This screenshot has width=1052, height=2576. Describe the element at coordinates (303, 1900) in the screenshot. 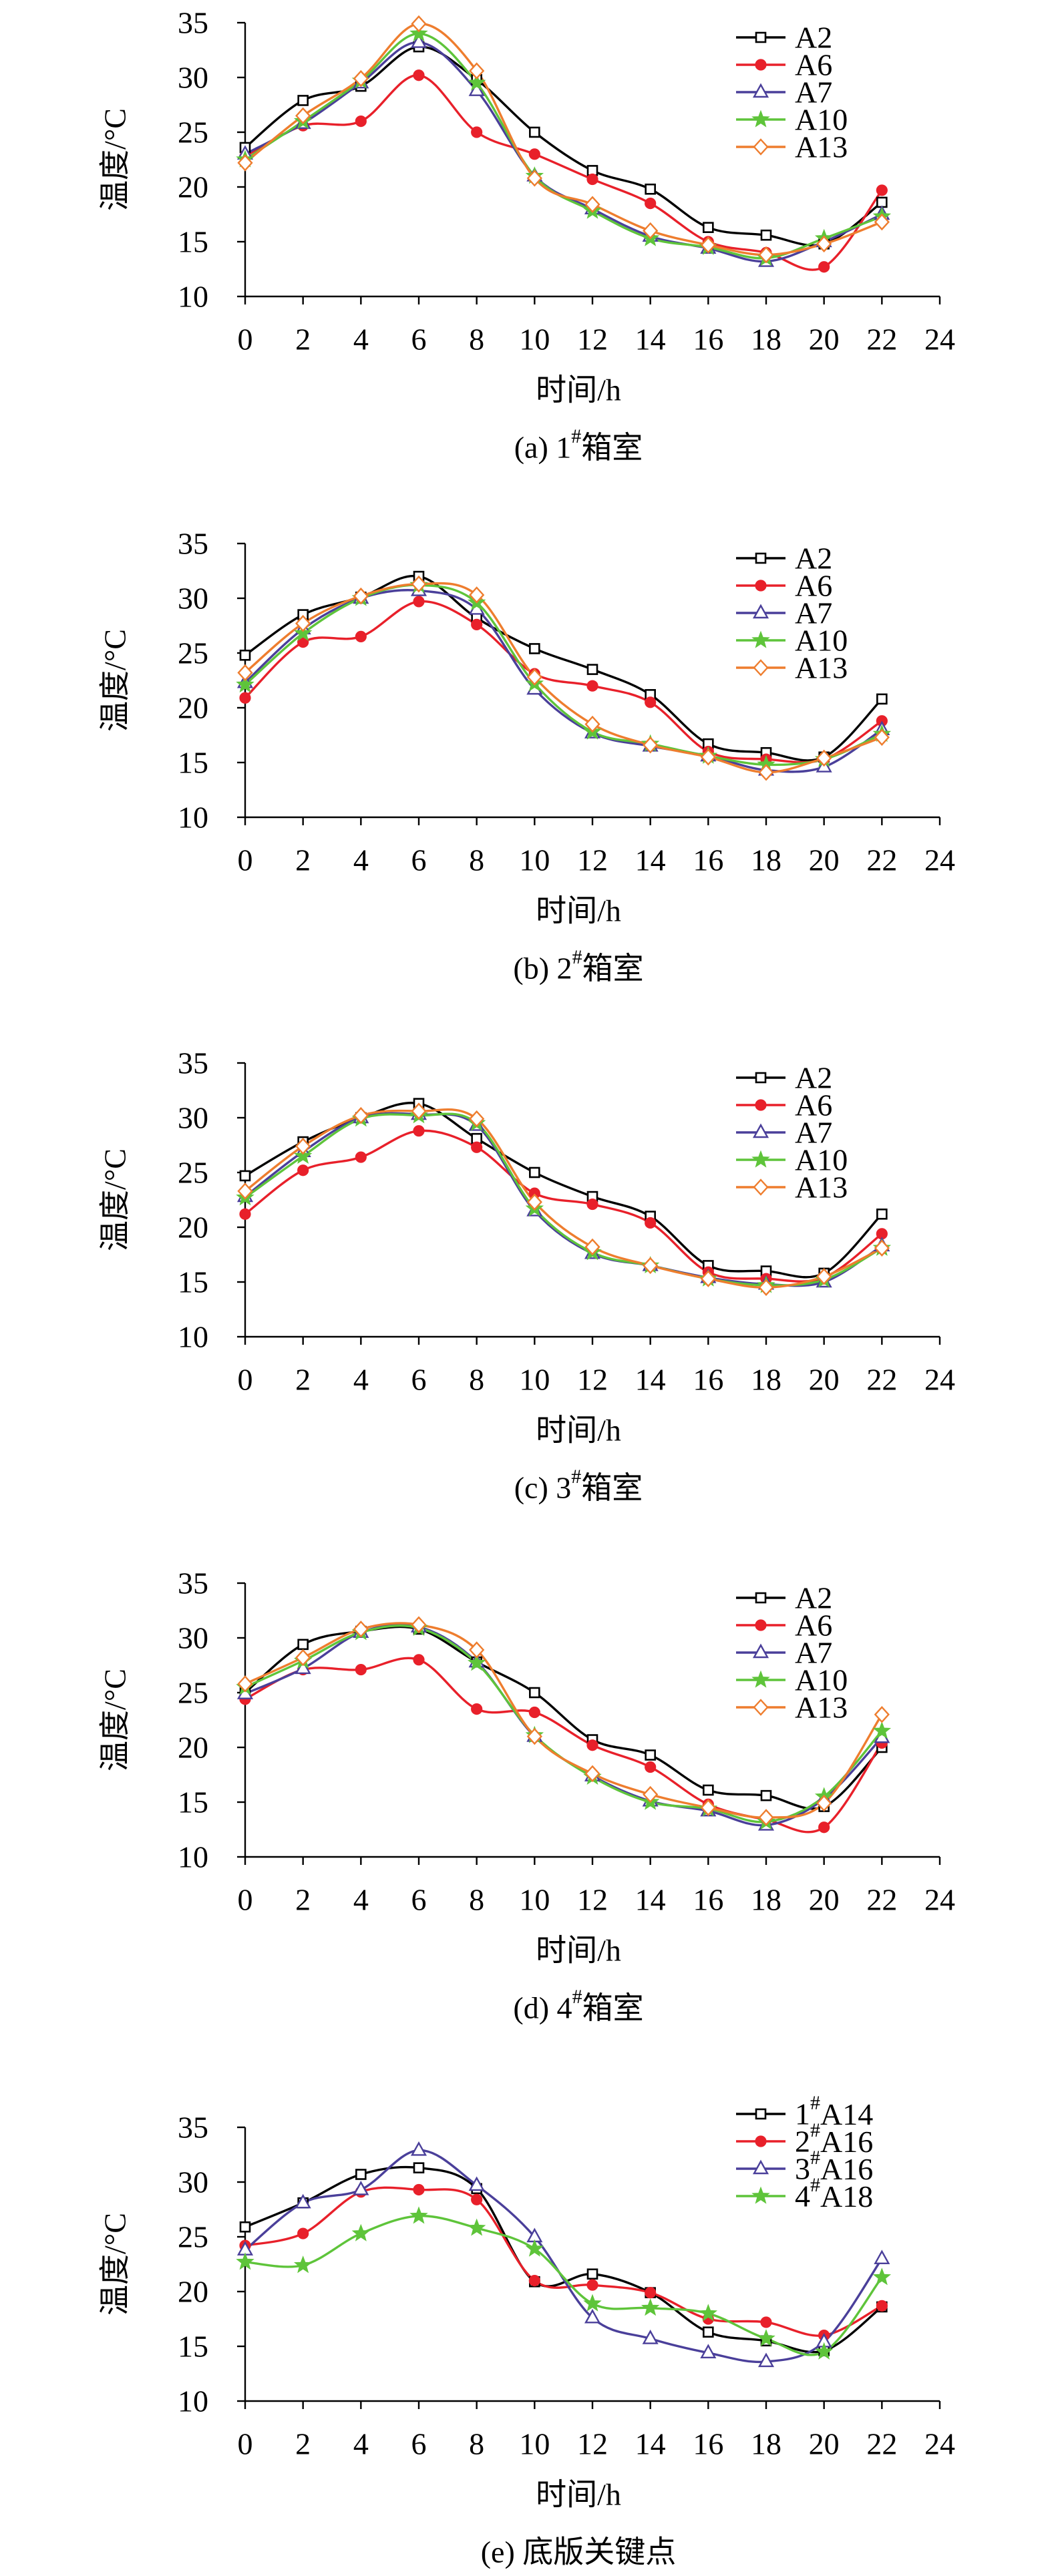

I see `chart-d-x-tick-label-2: 2` at that location.